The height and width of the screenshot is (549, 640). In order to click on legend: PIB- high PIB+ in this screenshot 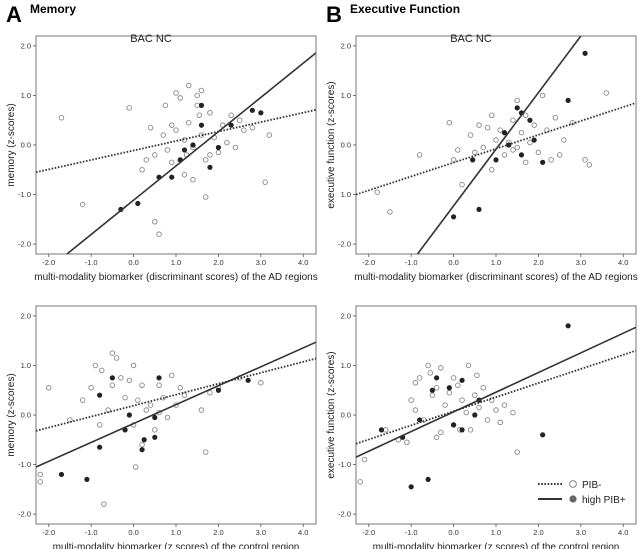, I will do `click(582, 493)`.